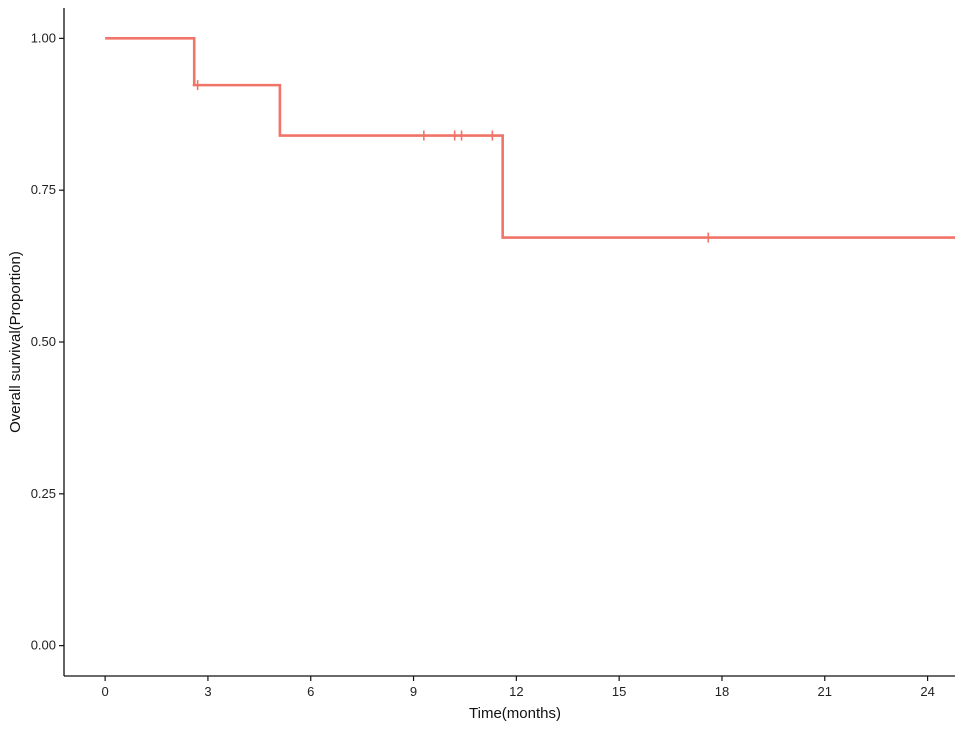 Image resolution: width=964 pixels, height=730 pixels. What do you see at coordinates (619, 691) in the screenshot?
I see `x-tick-label: 15` at bounding box center [619, 691].